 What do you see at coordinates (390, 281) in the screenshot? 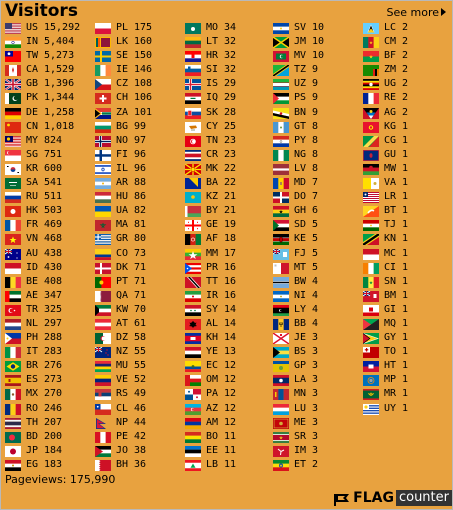
I see `country-code: SN` at bounding box center [390, 281].